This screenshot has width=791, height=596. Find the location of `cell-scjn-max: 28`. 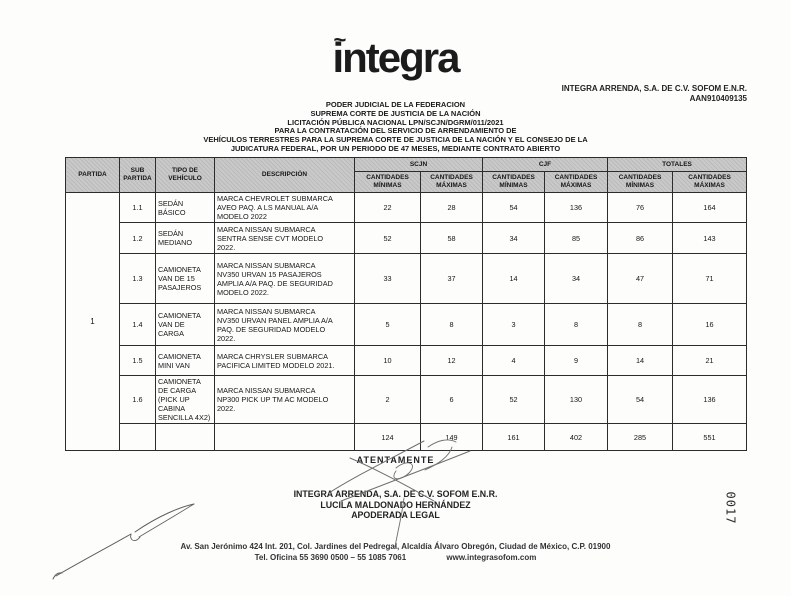

cell-scjn-max: 28 is located at coordinates (451, 207).